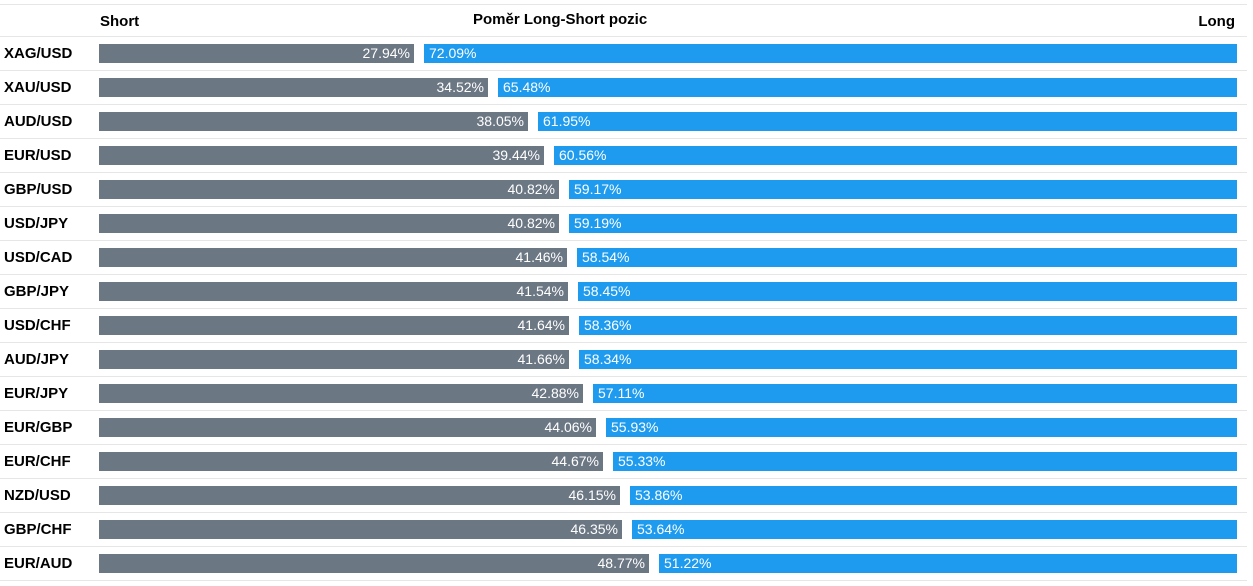  Describe the element at coordinates (293, 87) in the screenshot. I see `short-bar: 34.52%` at that location.